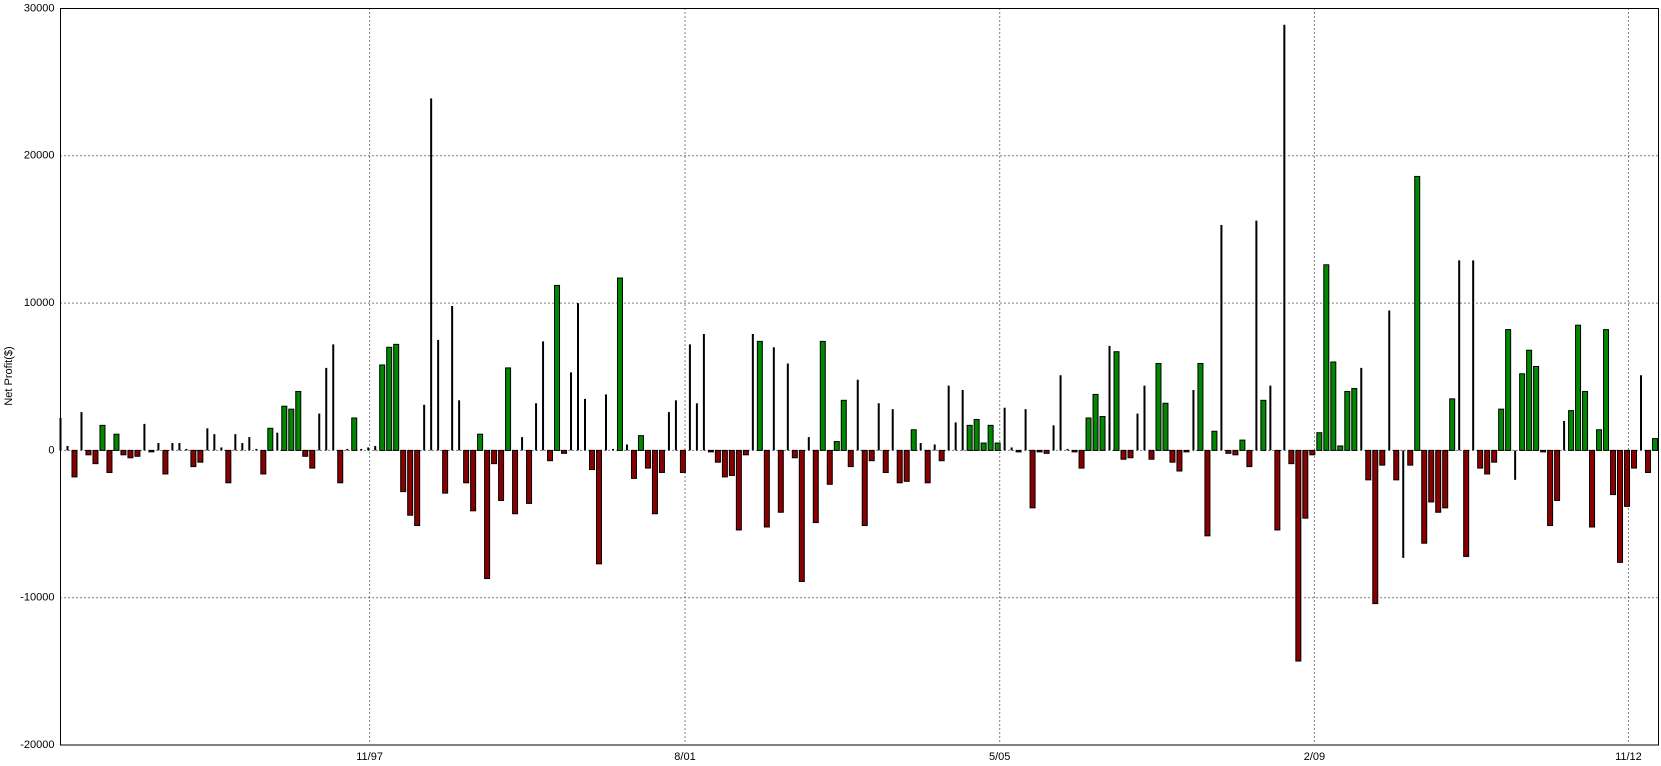 The image size is (1661, 766). Describe the element at coordinates (1314, 757) in the screenshot. I see `x-tick-label: 2/09` at that location.